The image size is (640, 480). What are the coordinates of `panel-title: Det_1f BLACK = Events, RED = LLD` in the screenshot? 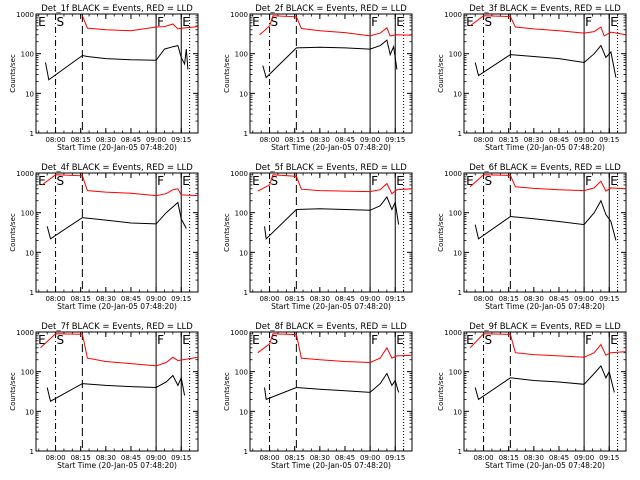 It's located at (117, 9).